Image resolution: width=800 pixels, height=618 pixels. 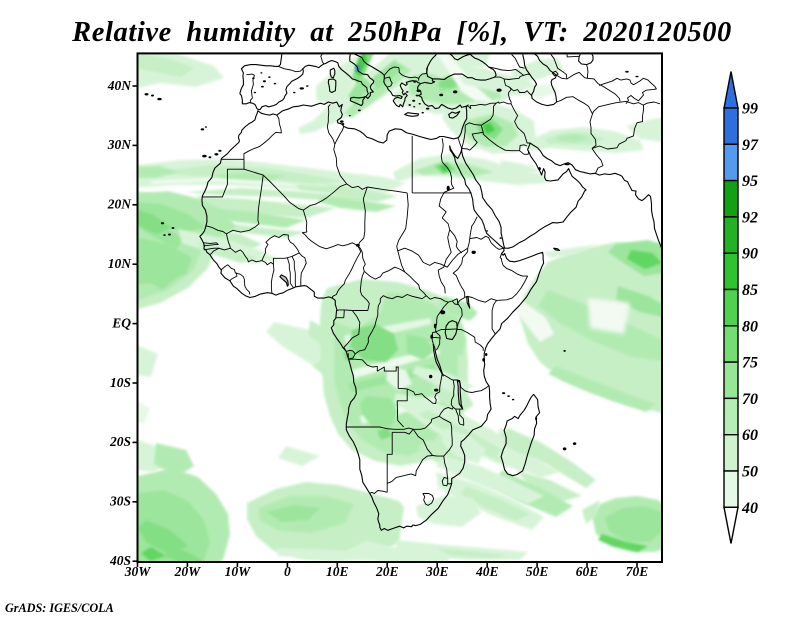 I want to click on svg-text: 50, so click(x=750, y=472).